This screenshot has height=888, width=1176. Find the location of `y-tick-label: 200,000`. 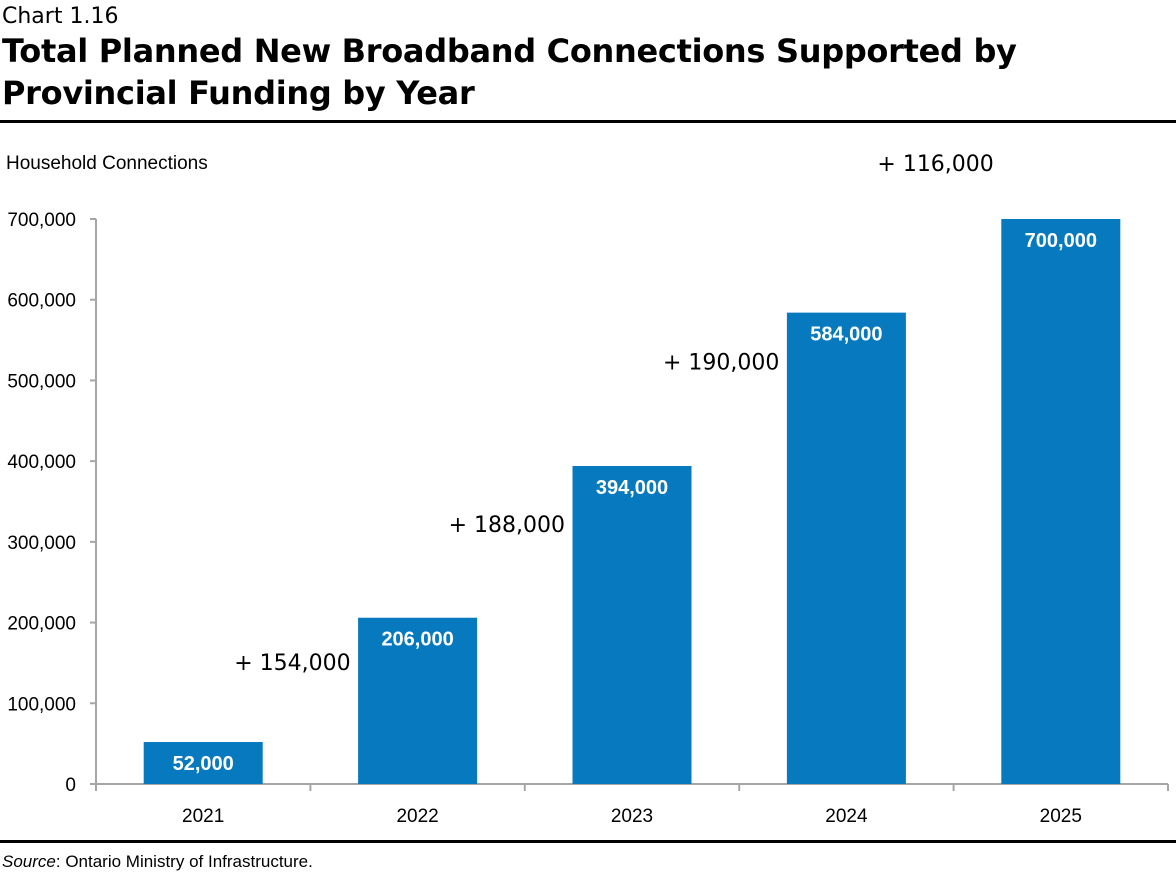

y-tick-label: 200,000 is located at coordinates (41, 624).